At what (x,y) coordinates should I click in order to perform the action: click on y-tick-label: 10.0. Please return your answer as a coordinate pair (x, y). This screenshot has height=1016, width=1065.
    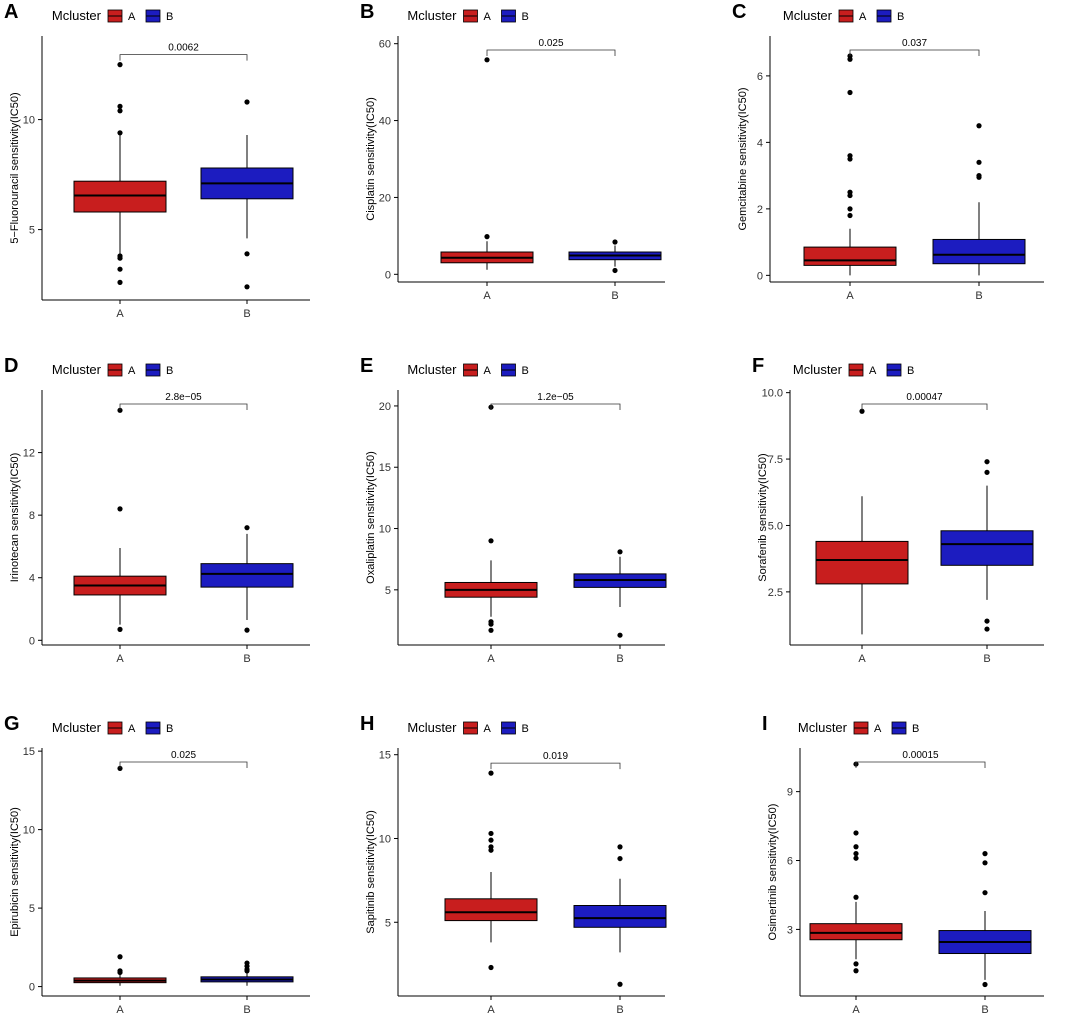
    Looking at the image, I should click on (772, 394).